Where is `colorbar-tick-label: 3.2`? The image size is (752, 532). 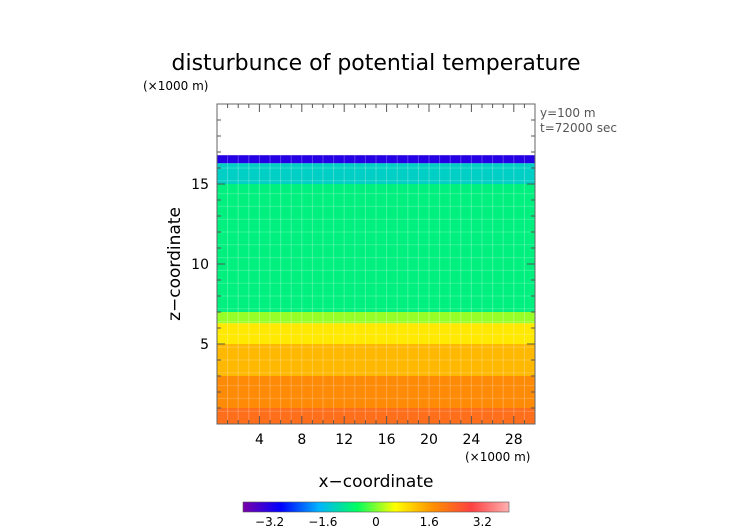
colorbar-tick-label: 3.2 is located at coordinates (482, 522).